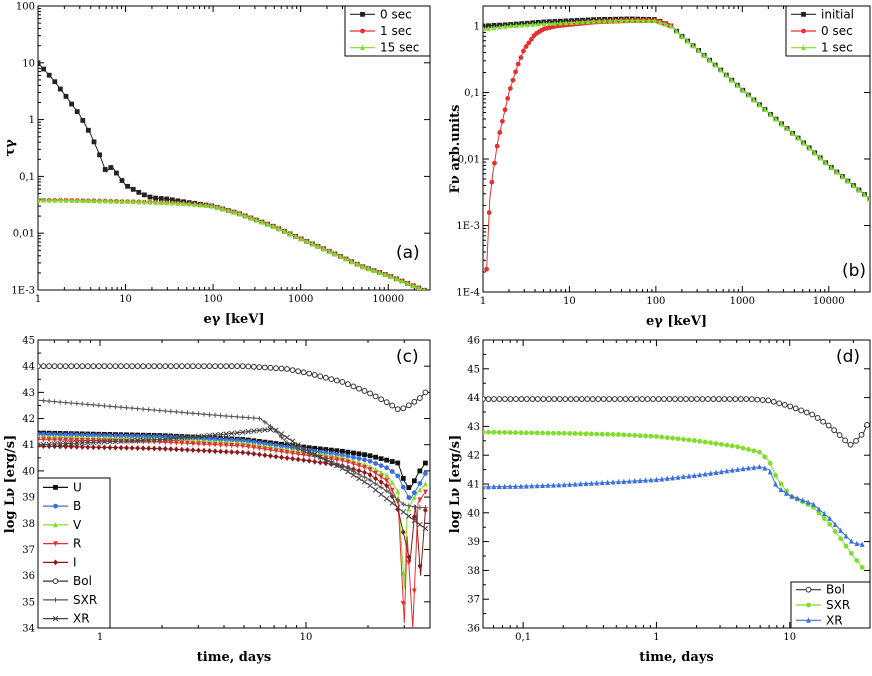  What do you see at coordinates (531, 39) in the screenshot?
I see `panel-2-series-0-sec-point` at bounding box center [531, 39].